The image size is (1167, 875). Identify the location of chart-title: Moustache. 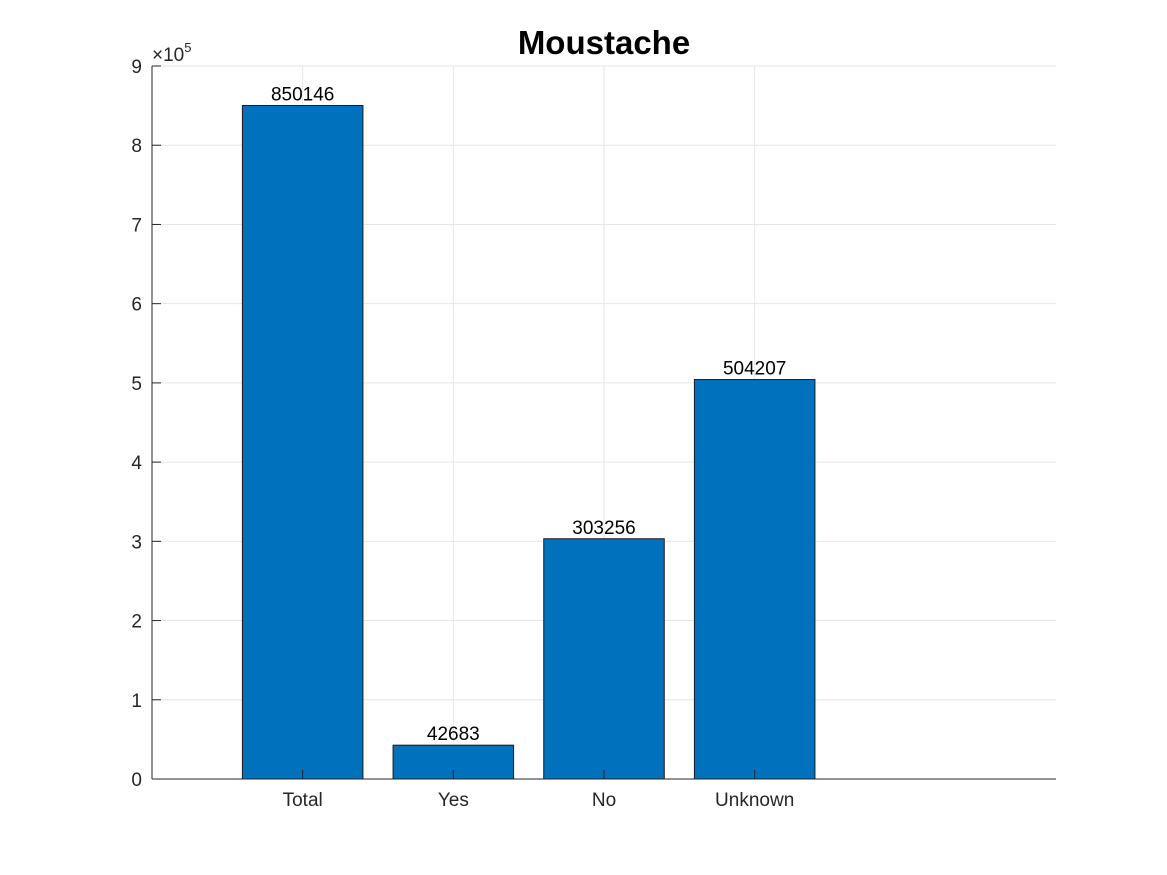
(604, 42).